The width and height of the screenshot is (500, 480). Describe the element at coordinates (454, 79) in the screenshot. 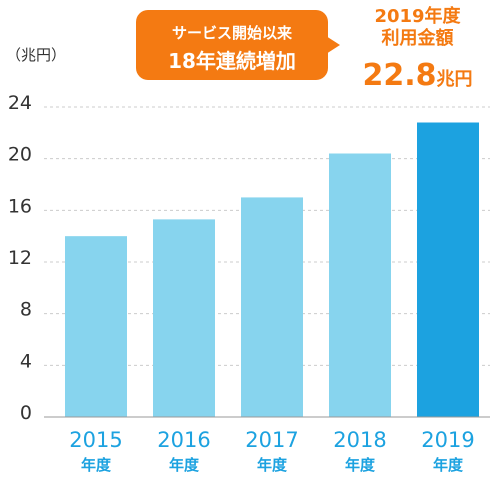

I see `usage-unit: 兆円` at that location.